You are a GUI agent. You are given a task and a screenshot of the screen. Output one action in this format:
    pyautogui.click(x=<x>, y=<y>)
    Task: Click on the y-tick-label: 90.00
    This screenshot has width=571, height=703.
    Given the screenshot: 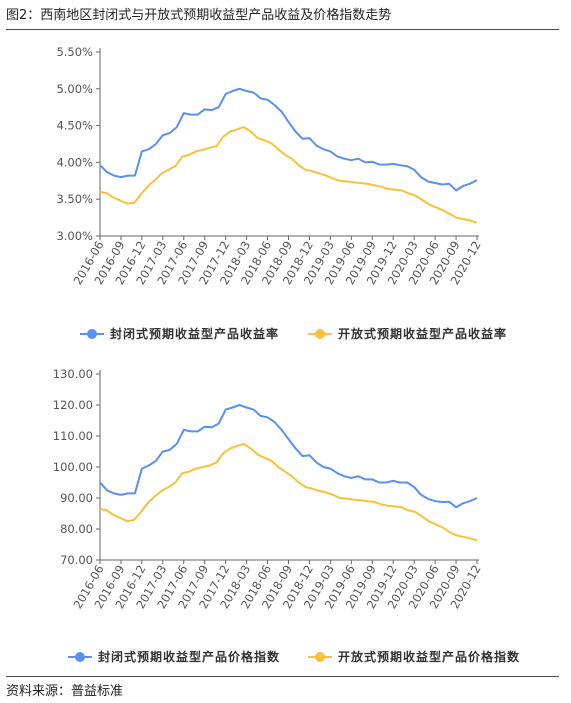 What is the action you would take?
    pyautogui.click(x=76, y=498)
    